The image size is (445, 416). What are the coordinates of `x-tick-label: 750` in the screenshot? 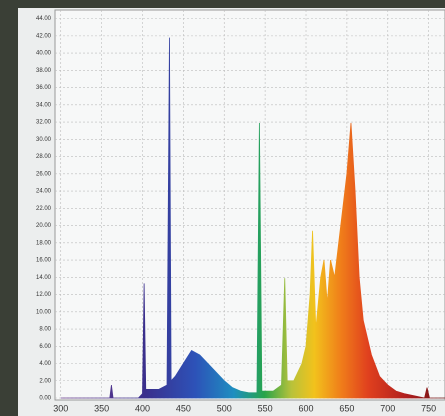 It's located at (428, 408).